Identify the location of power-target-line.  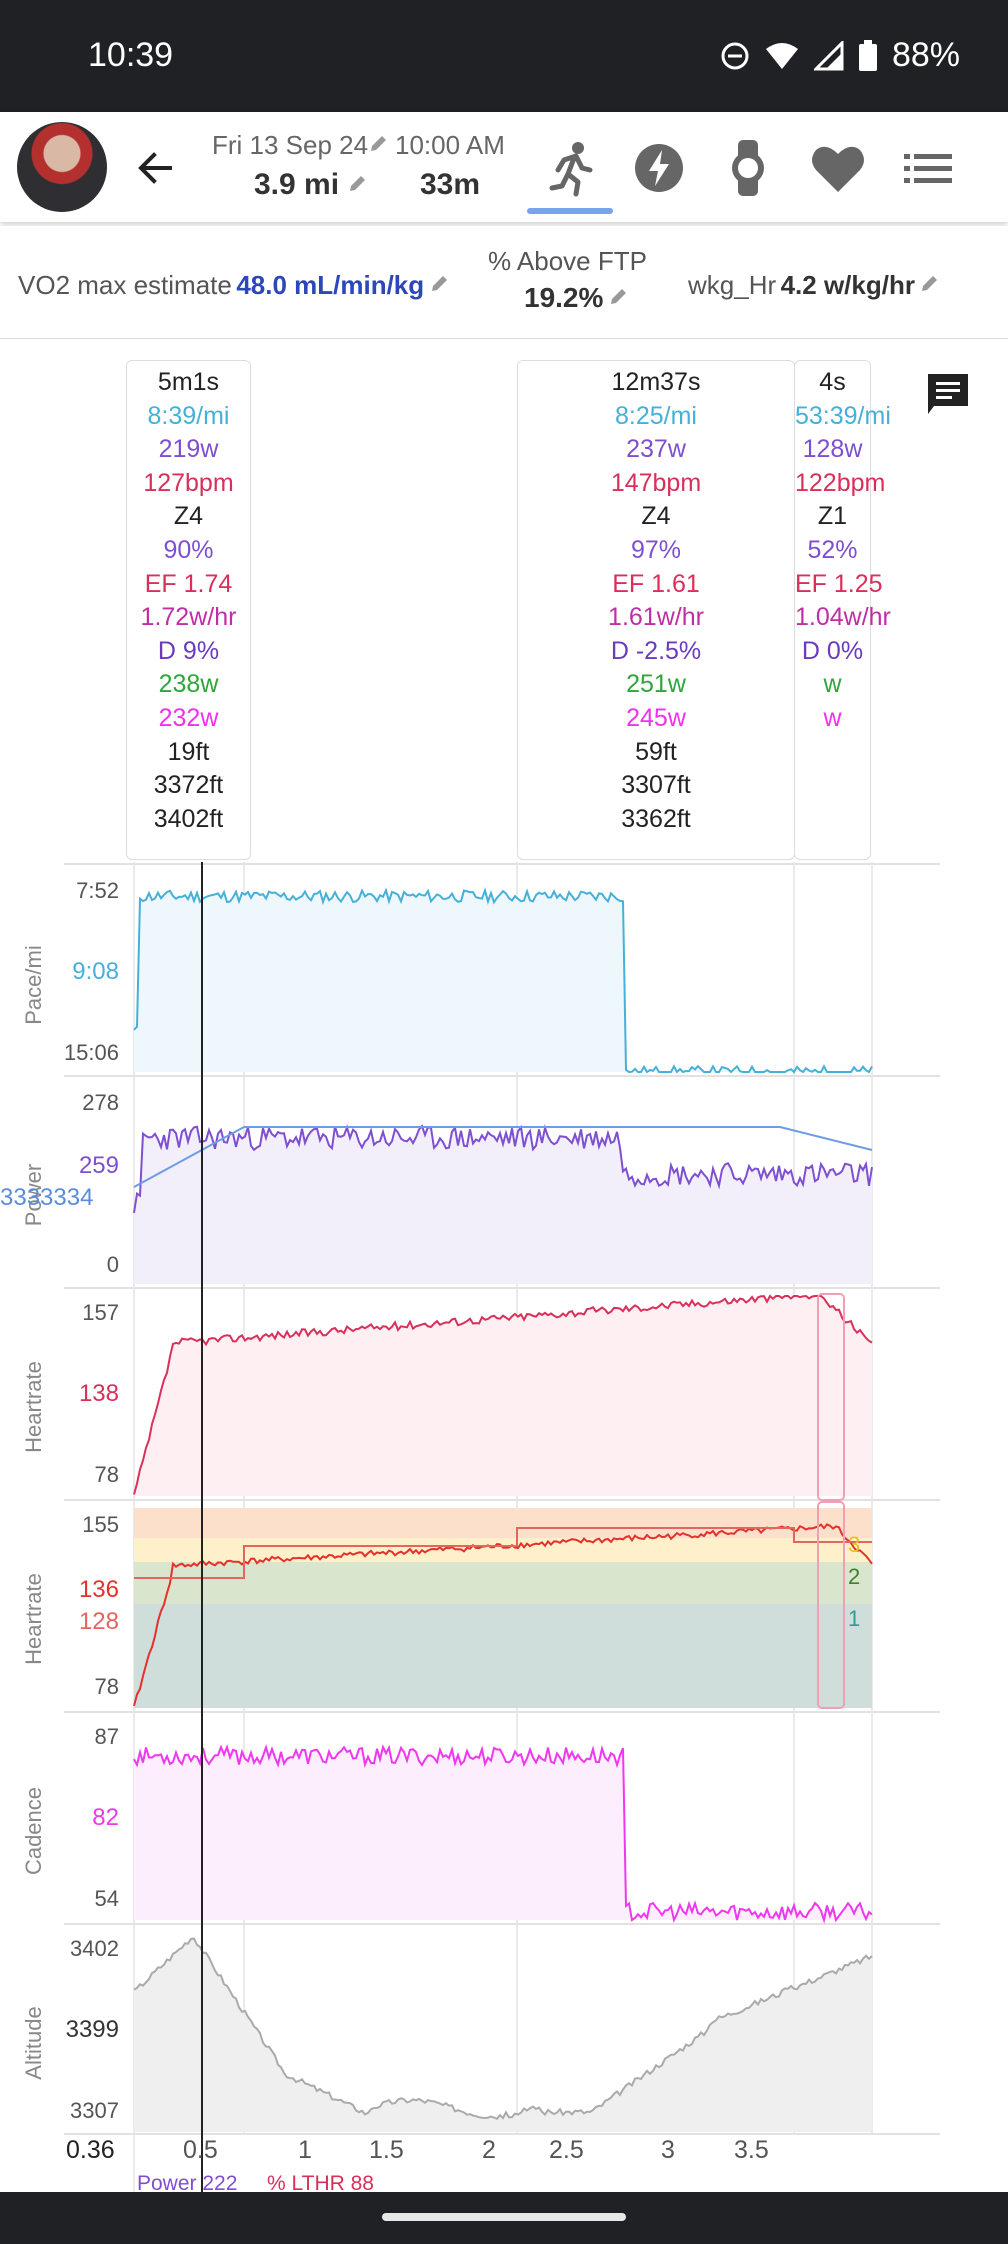
(503, 1157).